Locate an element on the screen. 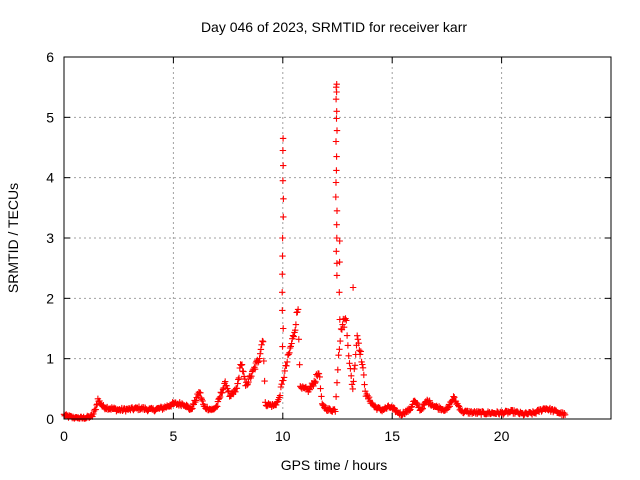 This screenshot has height=480, width=640. x-tick-label: 0 is located at coordinates (64, 436).